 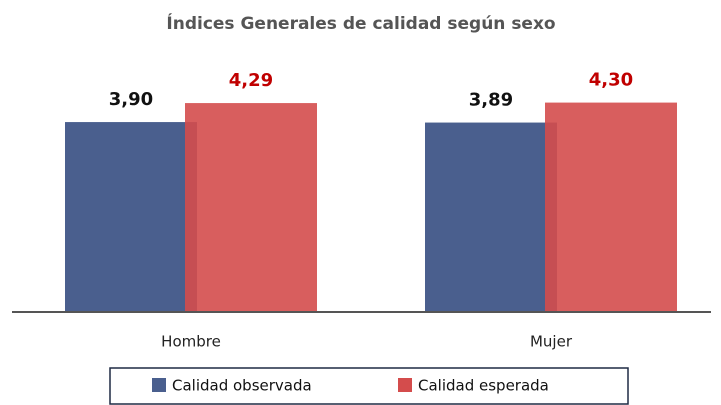 I want to click on x-tick-label: Hombre, so click(x=191, y=342).